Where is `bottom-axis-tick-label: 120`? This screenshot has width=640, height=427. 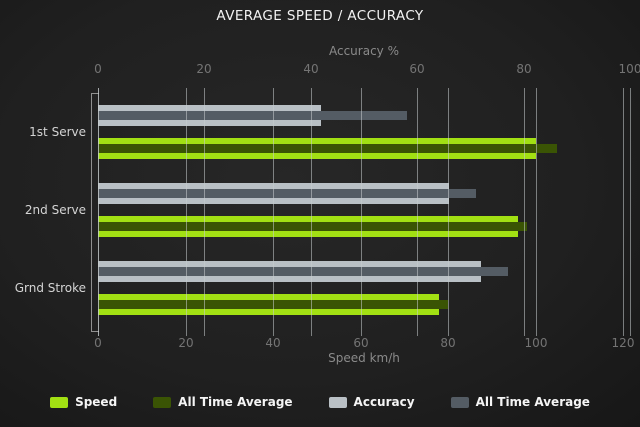 bottom-axis-tick-label: 120 is located at coordinates (623, 343).